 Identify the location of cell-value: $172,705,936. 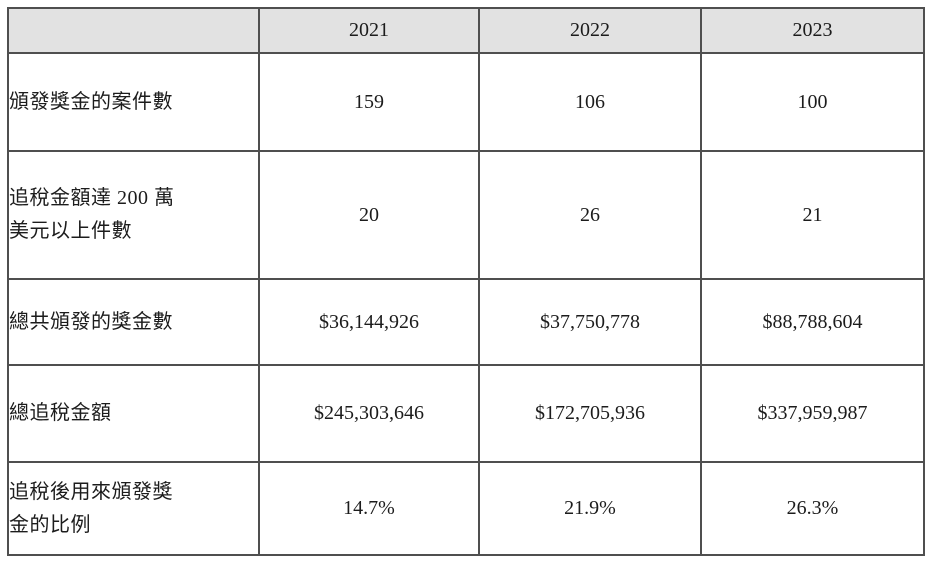
(590, 413).